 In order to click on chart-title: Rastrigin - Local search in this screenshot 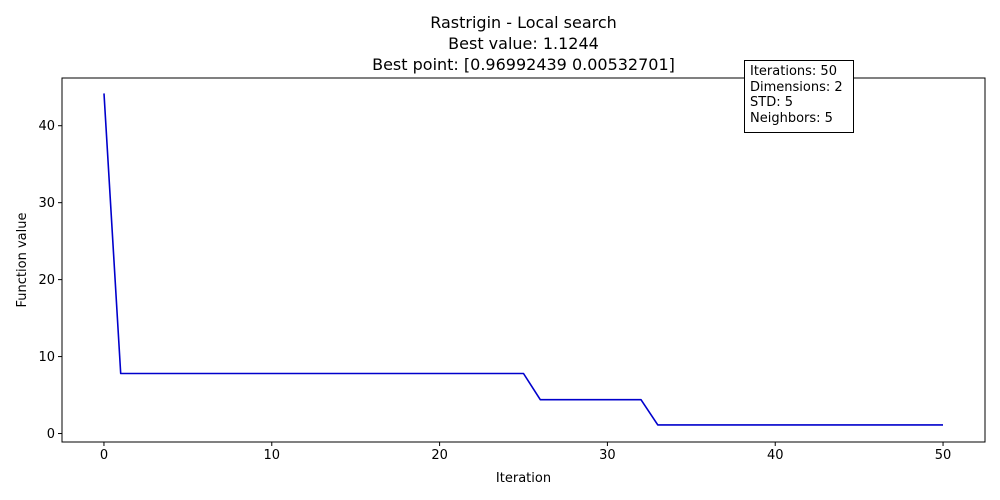, I will do `click(523, 22)`.